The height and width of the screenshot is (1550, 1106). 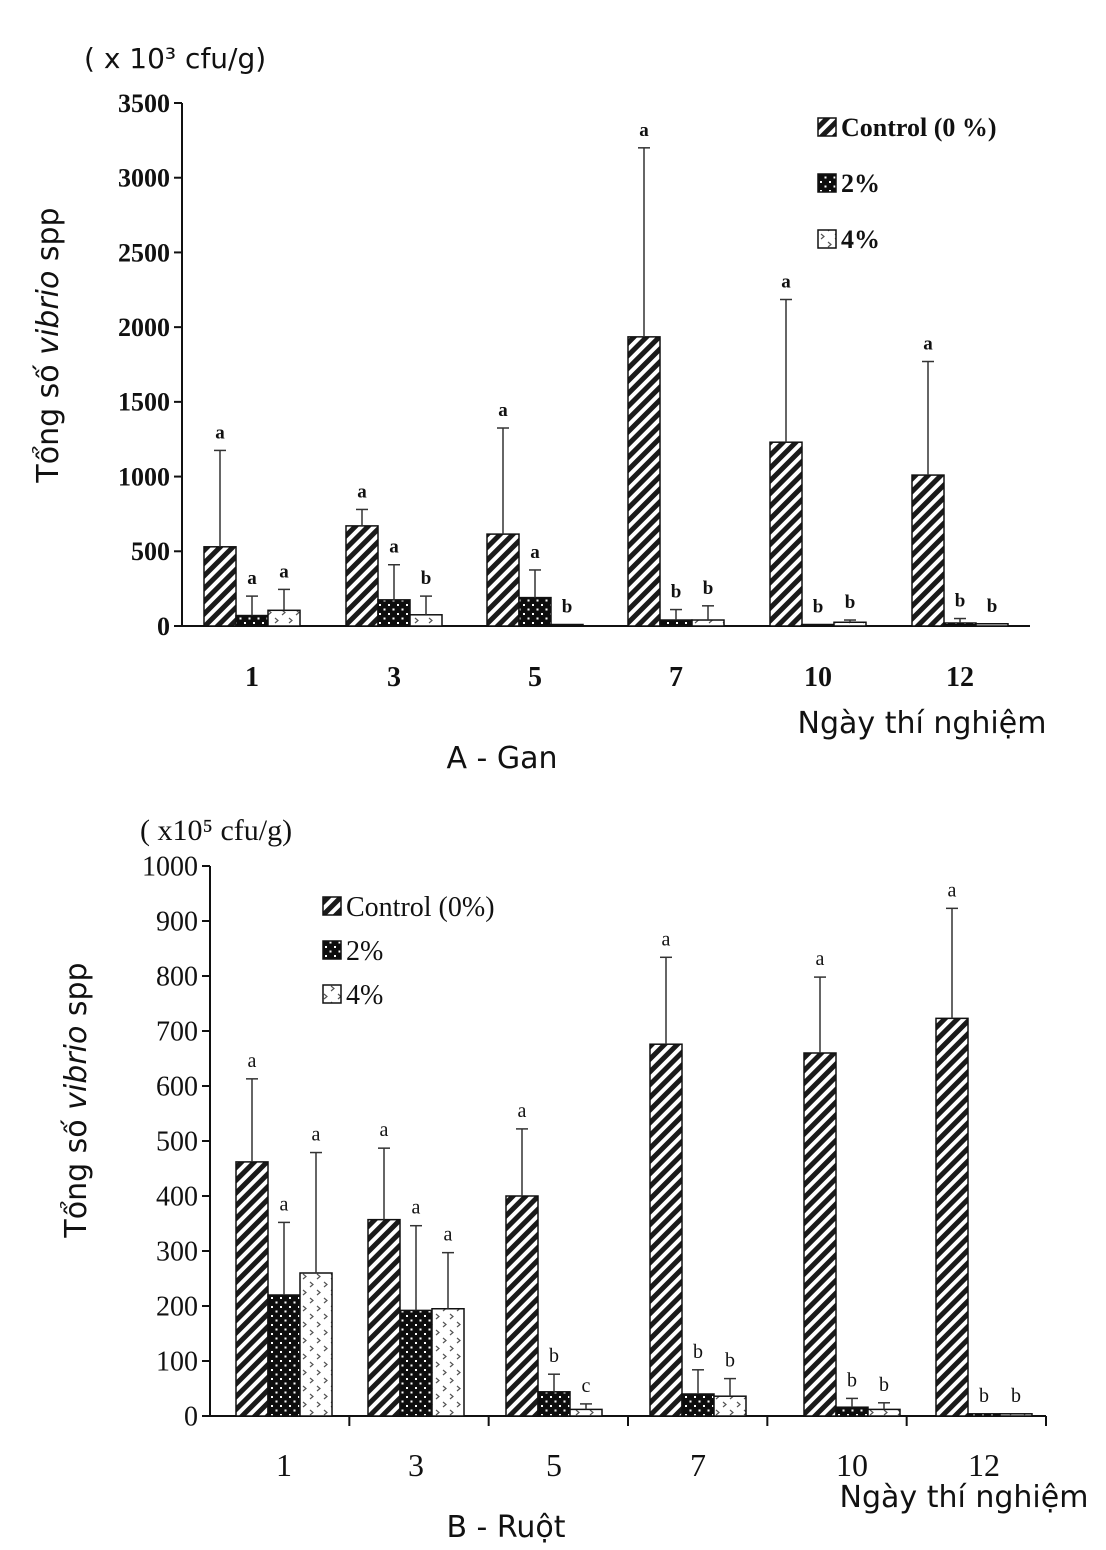 What do you see at coordinates (177, 977) in the screenshot?
I see `y-tick-label: 800` at bounding box center [177, 977].